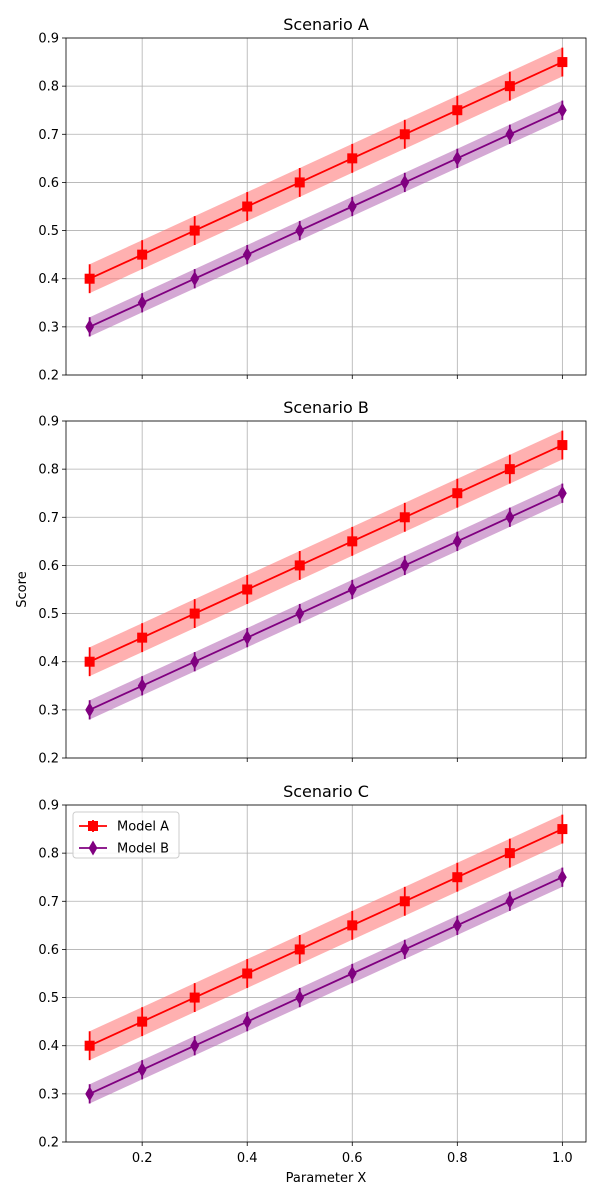 This screenshot has width=600, height=1204. I want to click on legend-label: Model A, so click(143, 827).